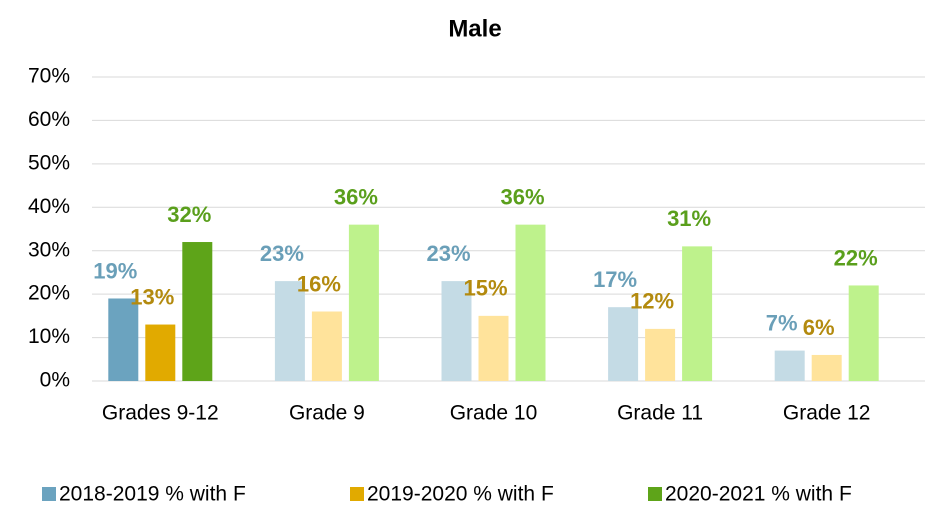  Describe the element at coordinates (49, 336) in the screenshot. I see `y-tick-label: 10%` at that location.